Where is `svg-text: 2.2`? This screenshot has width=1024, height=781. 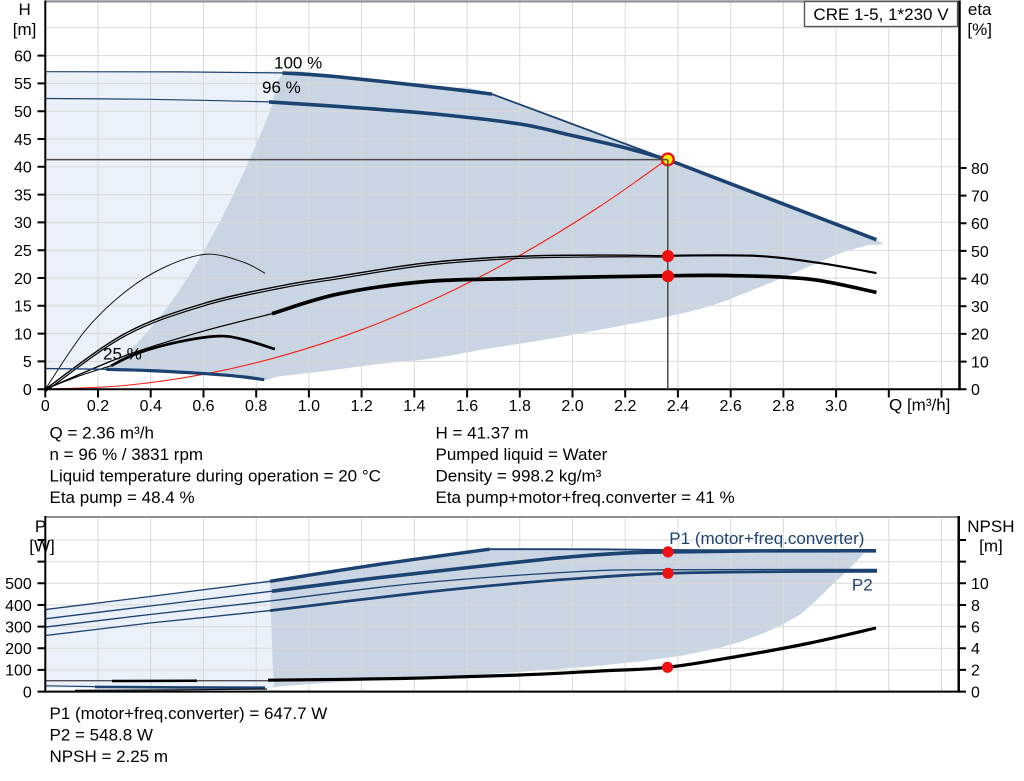 svg-text: 2.2 is located at coordinates (625, 406).